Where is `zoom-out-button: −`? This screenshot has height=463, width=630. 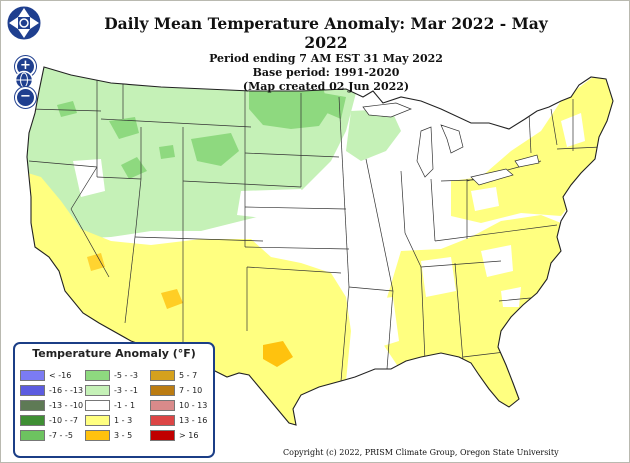
zoom-out-button: − is located at coordinates (25, 97).